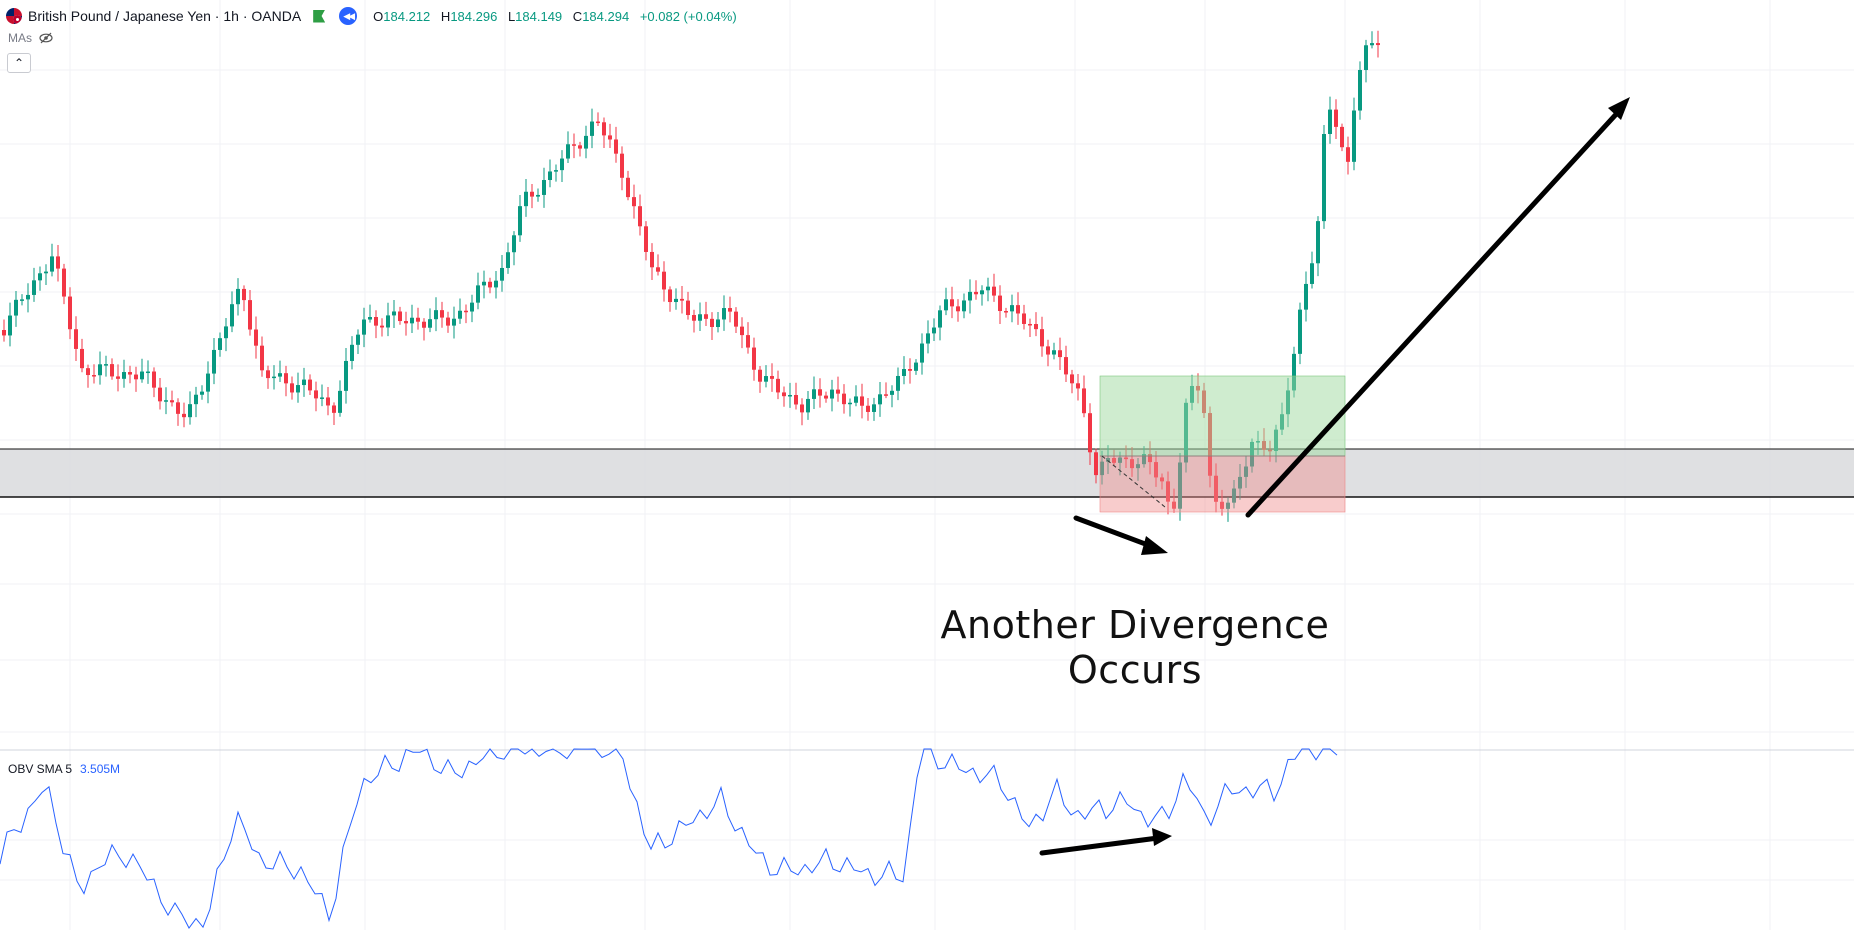 The width and height of the screenshot is (1854, 930). What do you see at coordinates (348, 16) in the screenshot?
I see `rewind-icon: ◀◀` at bounding box center [348, 16].